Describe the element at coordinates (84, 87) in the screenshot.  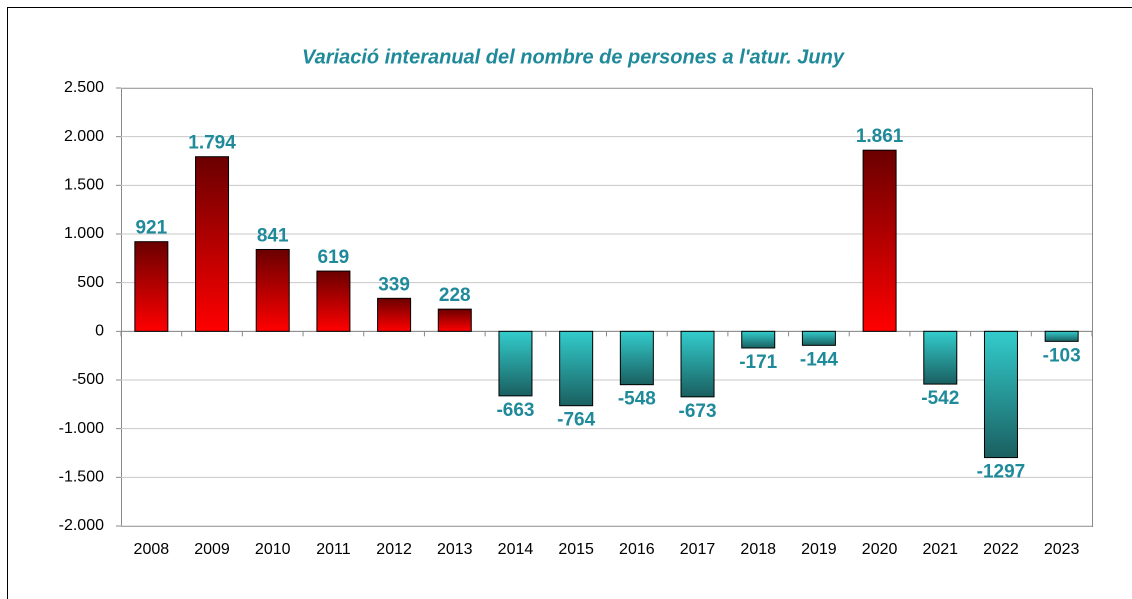
I see `y-tick-label: 2.500` at that location.